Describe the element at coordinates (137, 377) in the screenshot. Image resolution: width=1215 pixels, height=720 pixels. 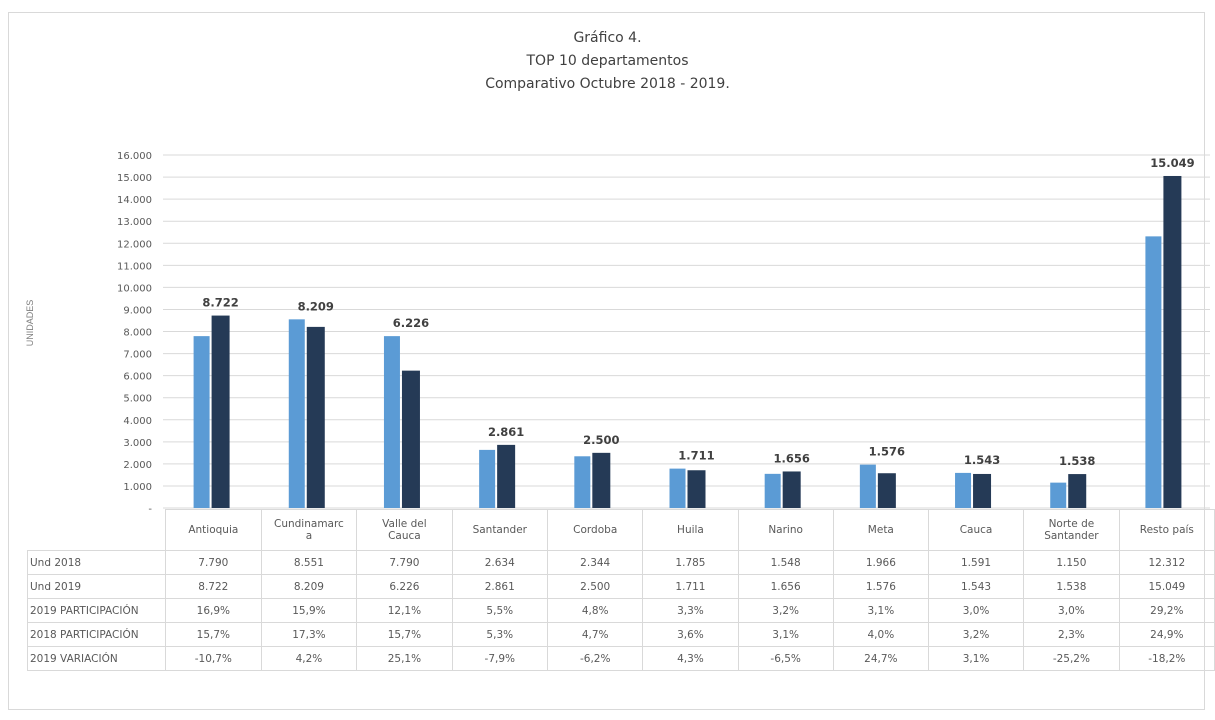
I see `y-tick-label: 6.000` at that location.